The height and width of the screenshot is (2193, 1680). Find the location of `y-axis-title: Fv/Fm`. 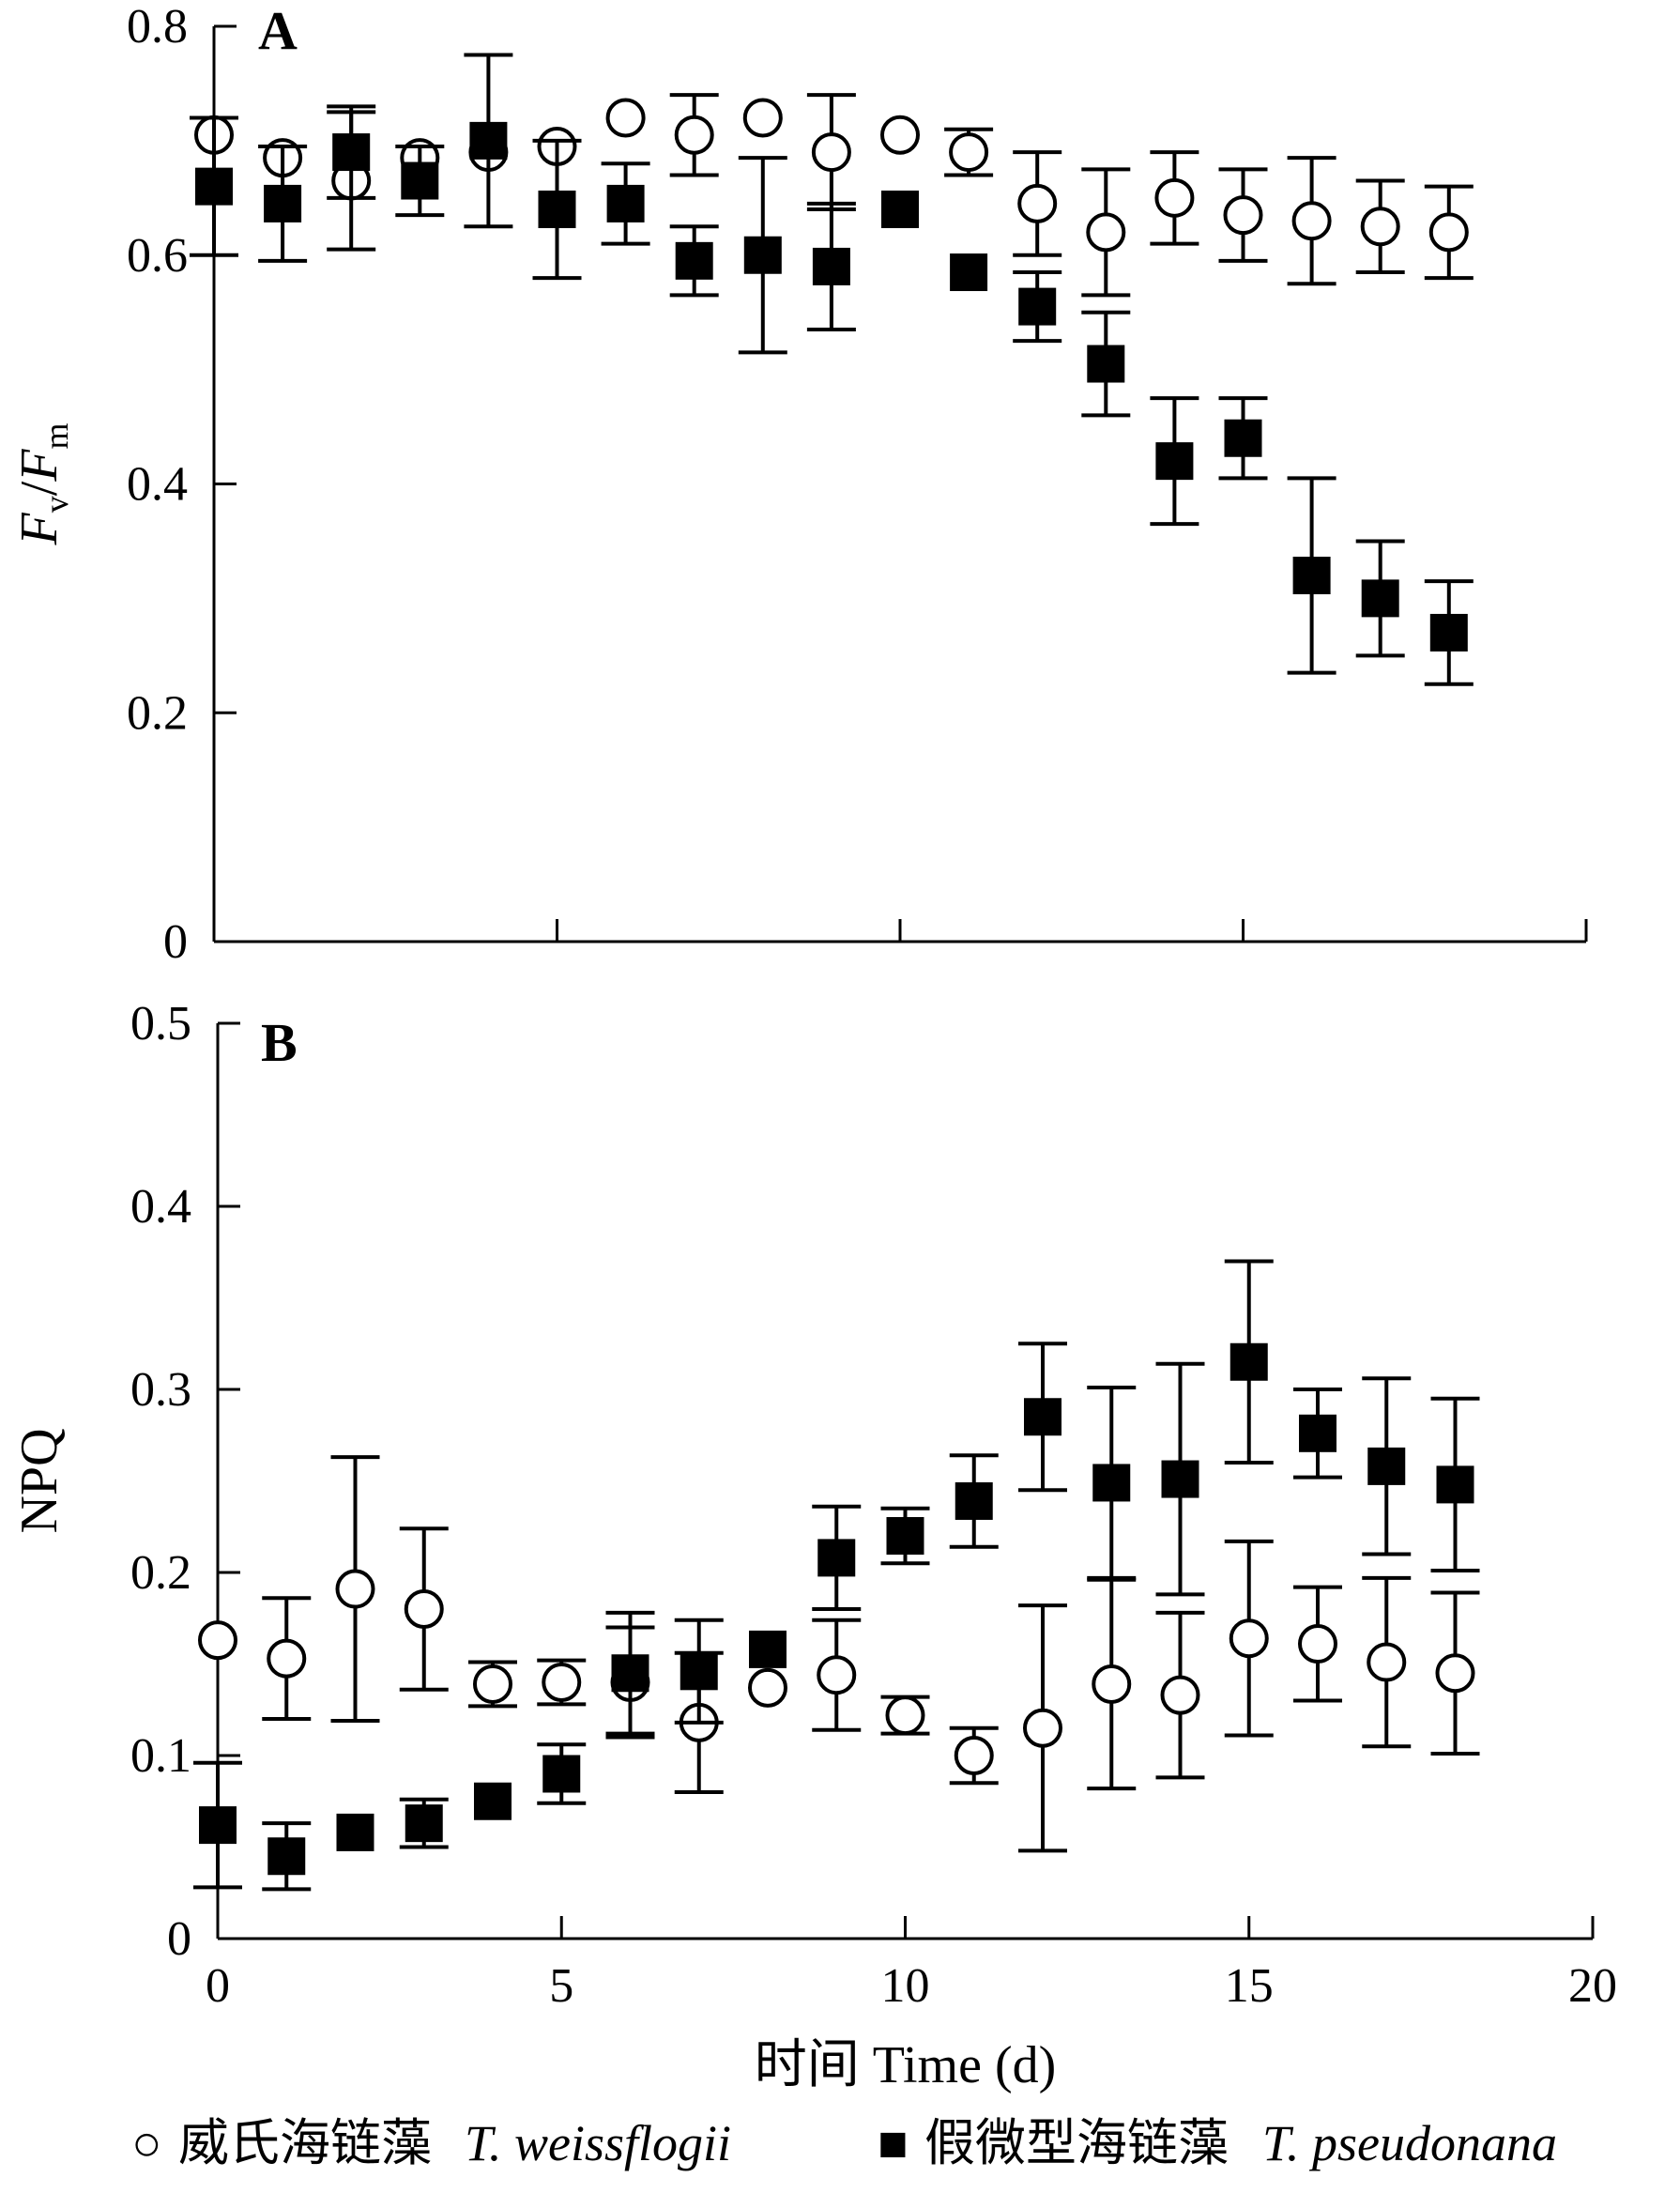

y-axis-title: Fv/Fm is located at coordinates (42, 483).